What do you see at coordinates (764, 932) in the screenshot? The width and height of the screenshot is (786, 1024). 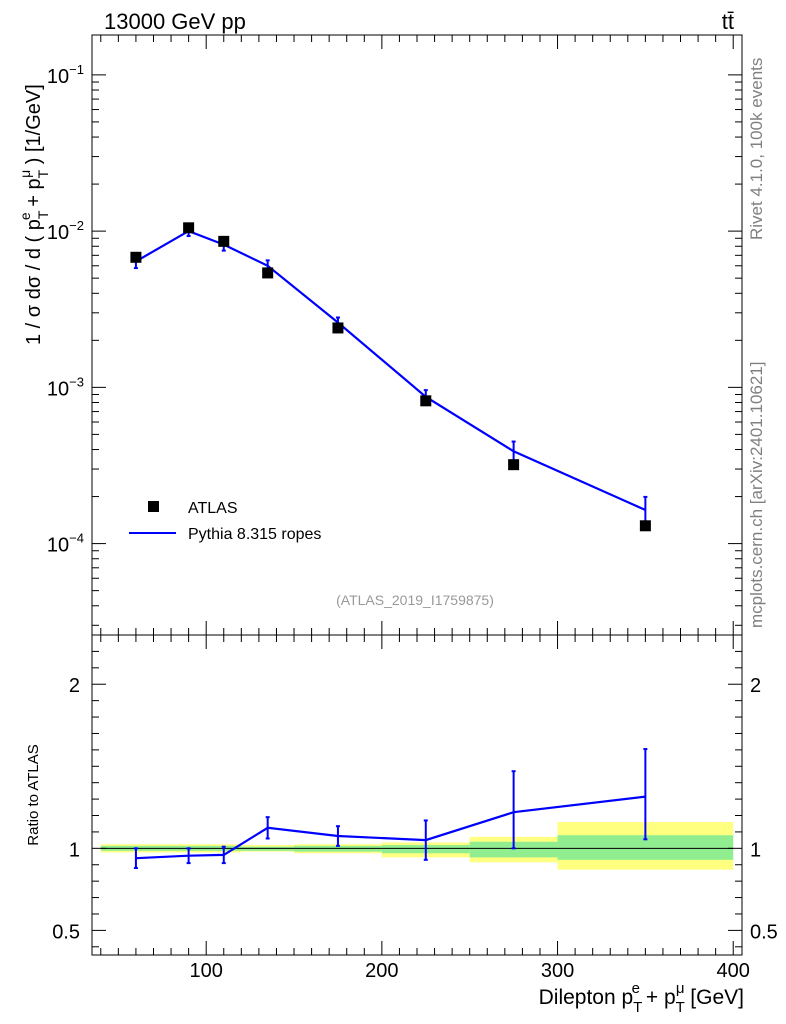 I see `ratio-y-tick-label-right: 0.5` at bounding box center [764, 932].